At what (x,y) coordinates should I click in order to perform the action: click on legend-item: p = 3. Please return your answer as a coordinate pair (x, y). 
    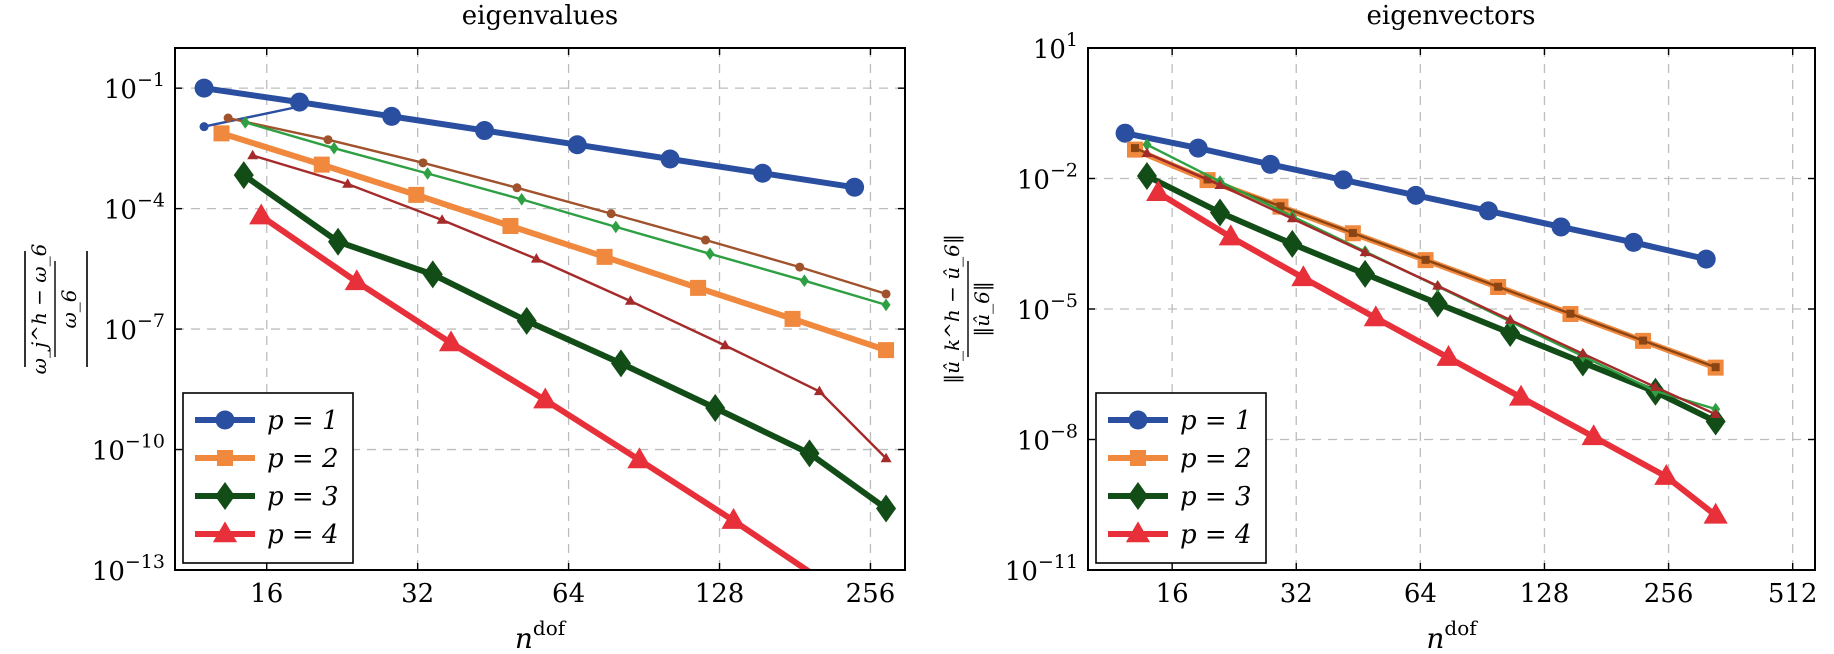
    Looking at the image, I should click on (267, 497).